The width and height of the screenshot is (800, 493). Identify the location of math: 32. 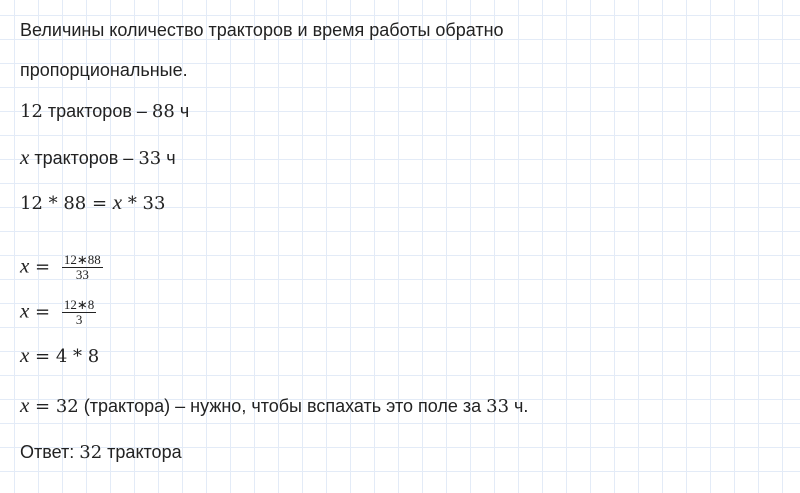
(91, 452).